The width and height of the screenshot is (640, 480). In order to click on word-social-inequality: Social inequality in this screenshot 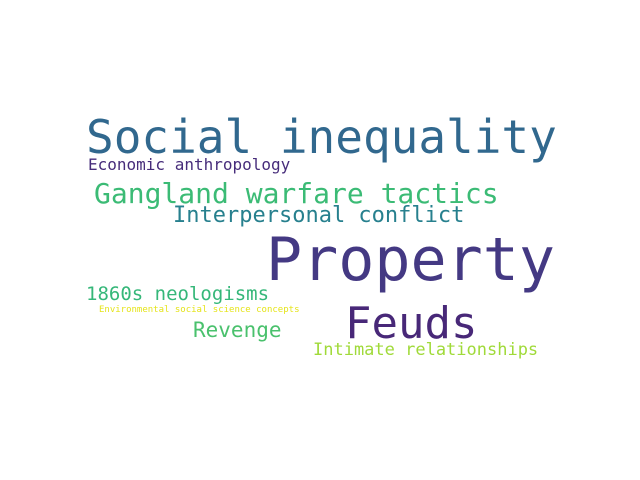, I will do `click(321, 137)`.